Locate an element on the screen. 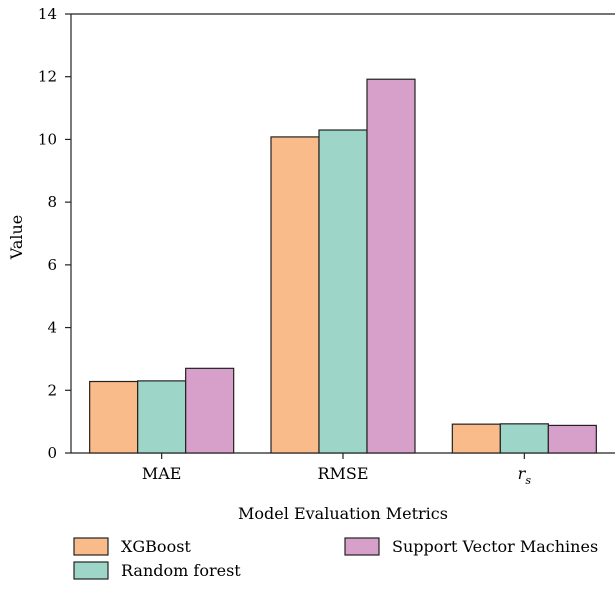  legend-label: Random forest is located at coordinates (181, 570).